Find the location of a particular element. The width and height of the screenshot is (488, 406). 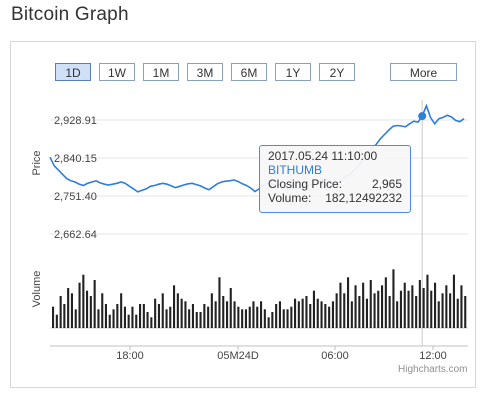

range-button-1m: 1M is located at coordinates (161, 72).